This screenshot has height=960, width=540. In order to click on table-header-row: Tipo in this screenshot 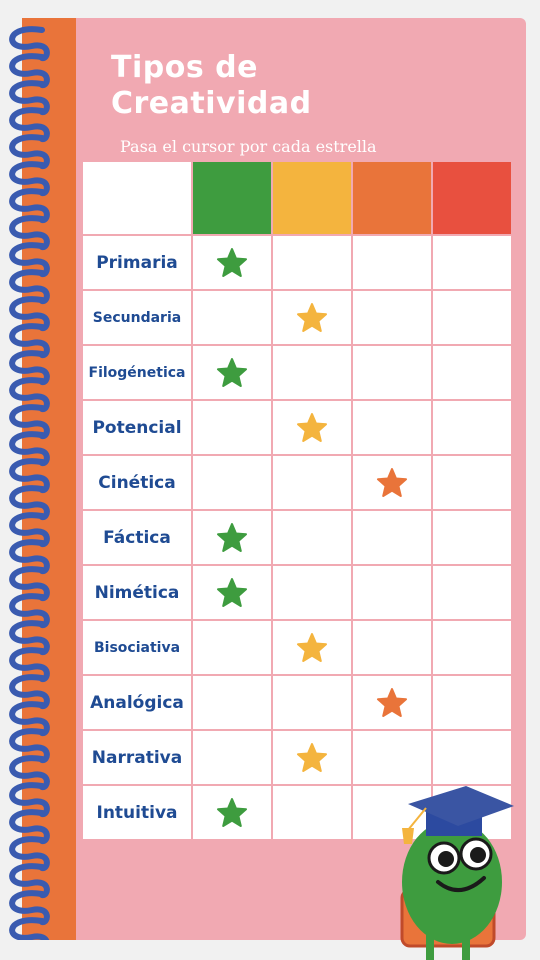, I will do `click(297, 198)`.